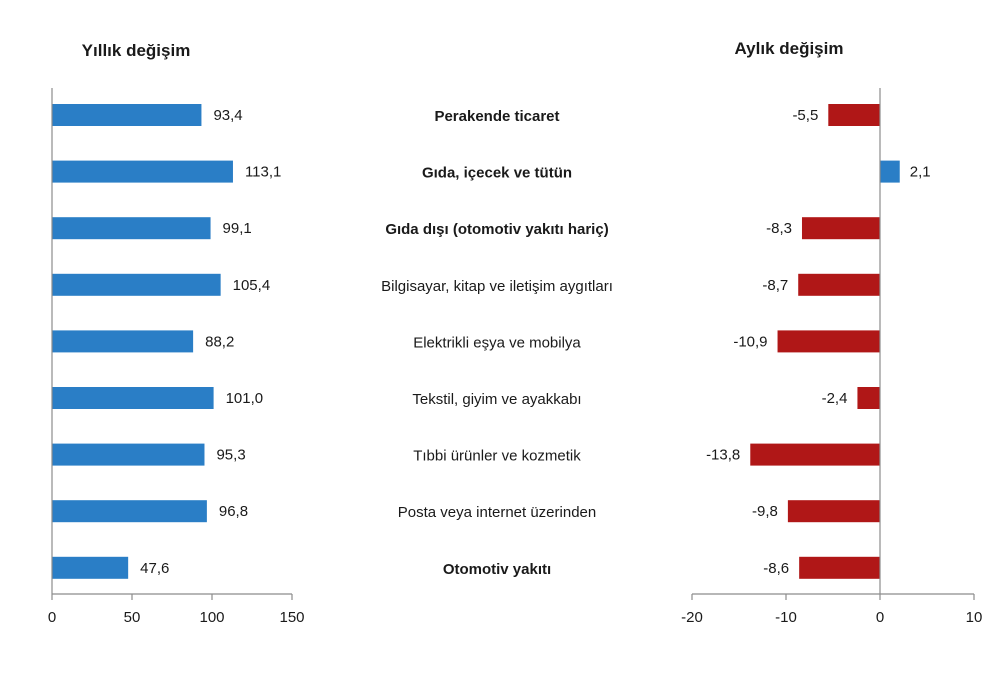 The image size is (1000, 681). I want to click on left-value-label: 105,4, so click(252, 285).